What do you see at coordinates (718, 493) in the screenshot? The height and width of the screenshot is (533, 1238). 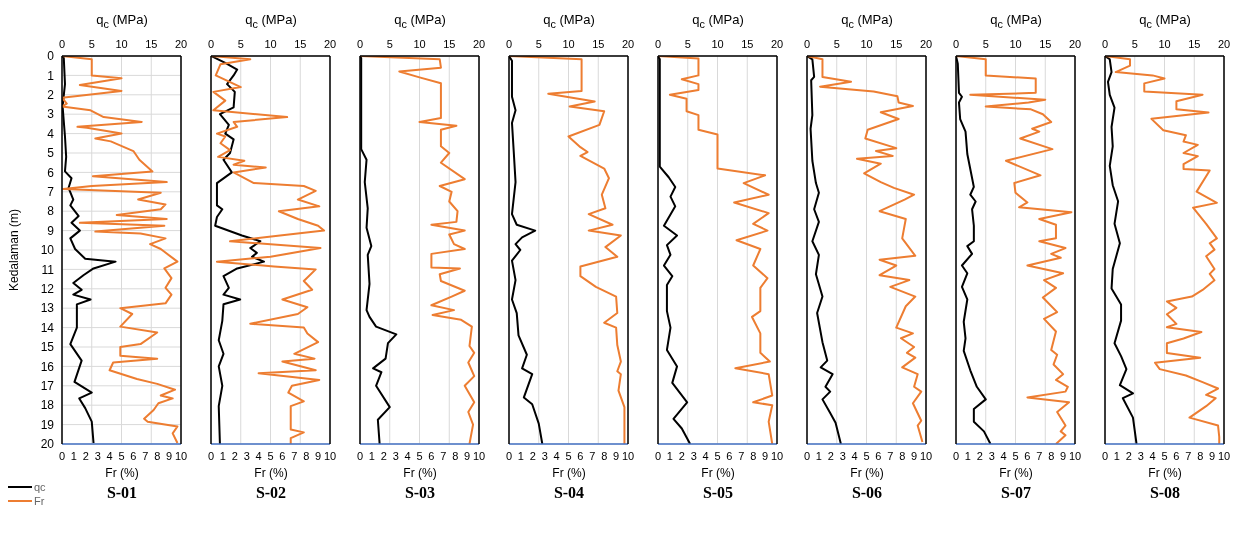 I see `text: S-05` at bounding box center [718, 493].